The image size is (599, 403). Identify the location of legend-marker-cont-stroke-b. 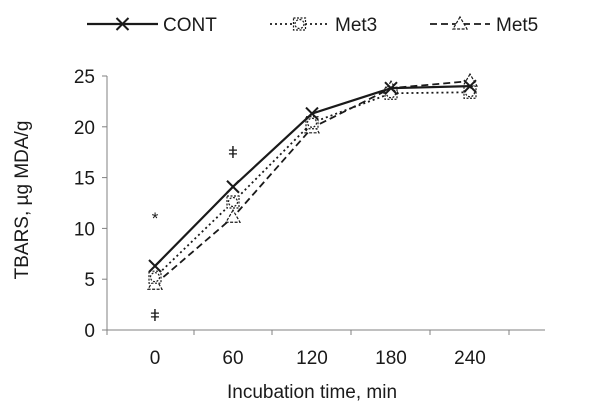
(122, 24).